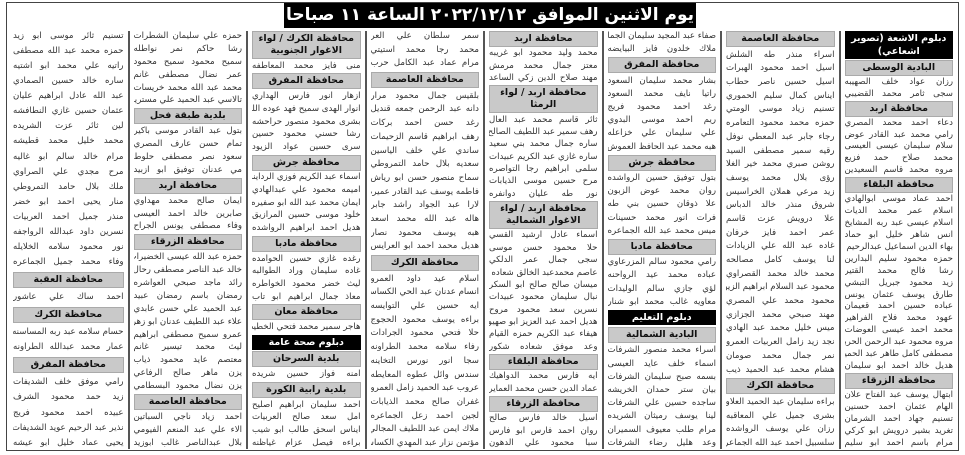 This screenshot has height=455, width=965. I want to click on region-heading: محافظة الكرك / لواء الاغوار الجنوبية, so click(306, 45).